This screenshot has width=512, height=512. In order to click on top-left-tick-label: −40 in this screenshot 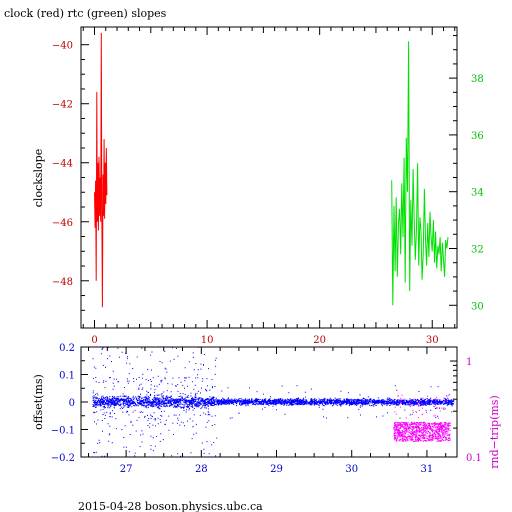, I will do `click(62, 46)`.